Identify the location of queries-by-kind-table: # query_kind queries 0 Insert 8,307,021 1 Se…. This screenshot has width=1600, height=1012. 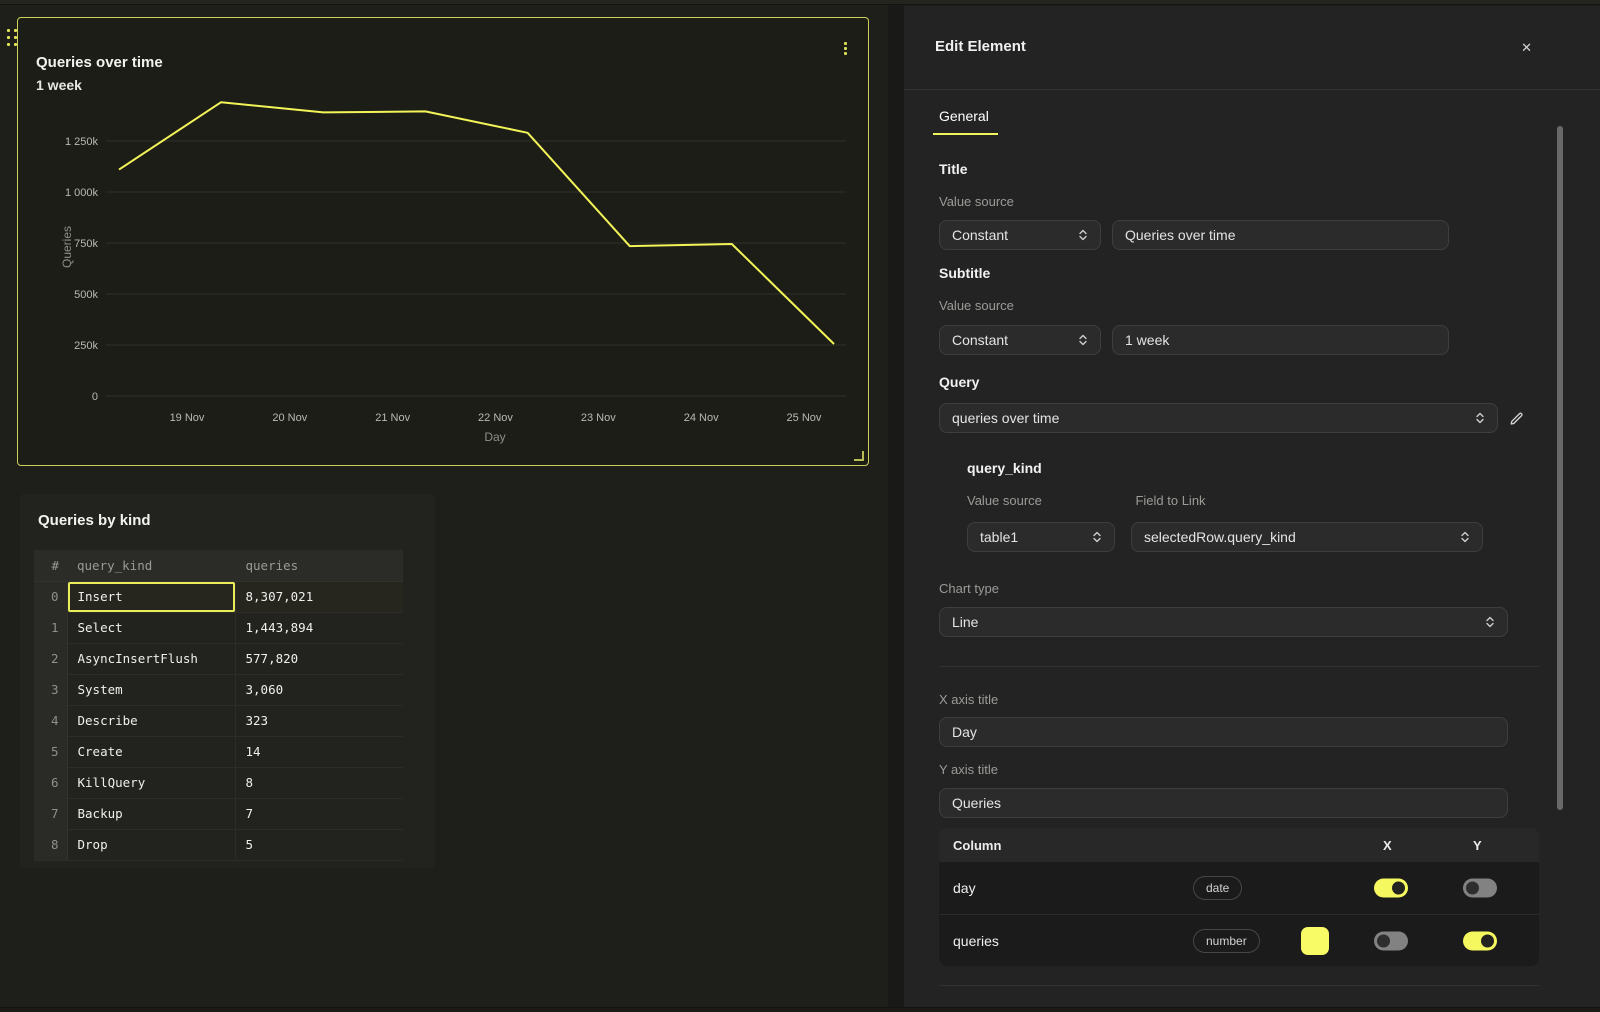
(218, 705).